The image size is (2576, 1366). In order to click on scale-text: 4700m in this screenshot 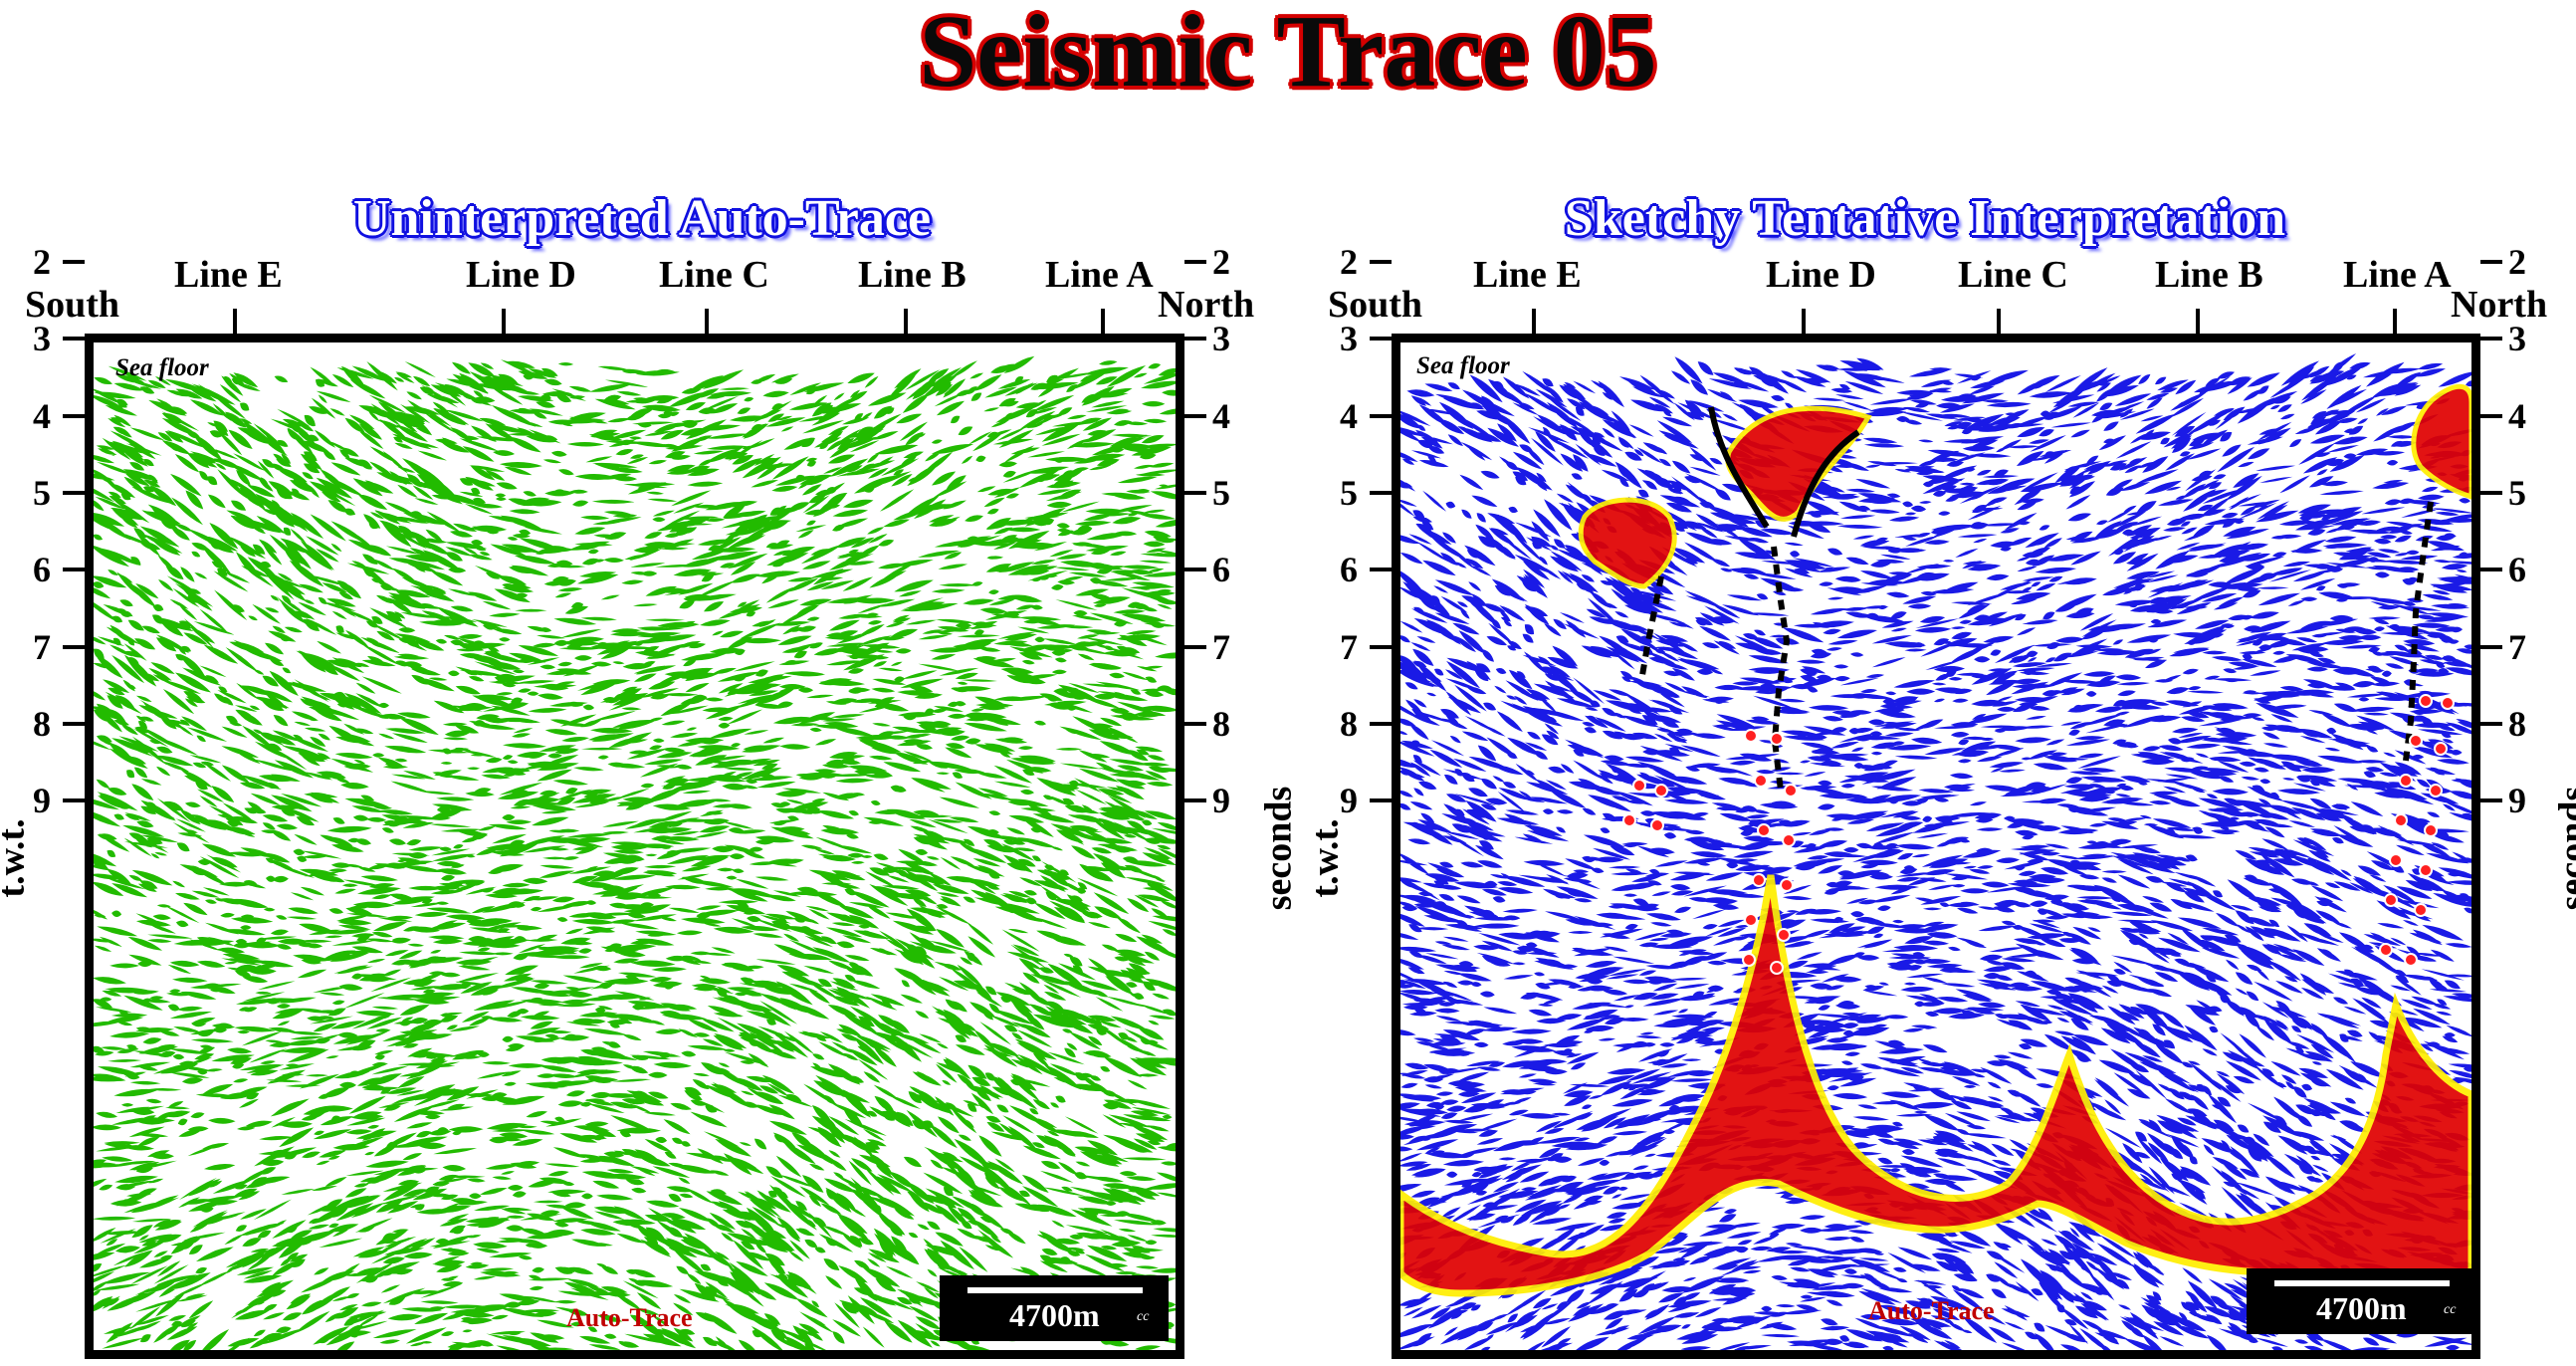, I will do `click(1054, 1315)`.